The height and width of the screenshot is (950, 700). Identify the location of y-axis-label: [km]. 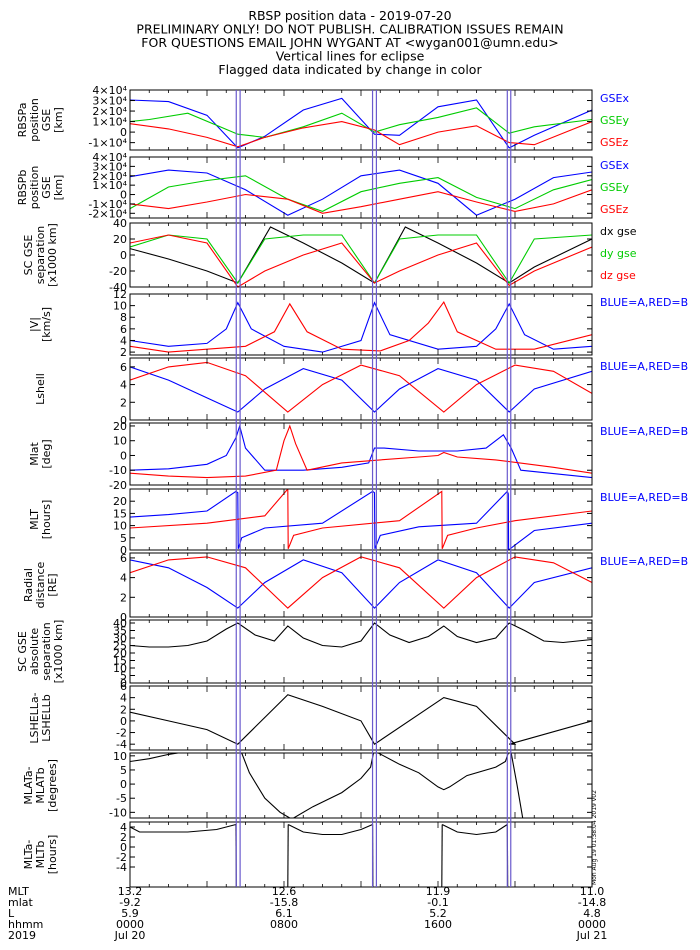
(58, 188).